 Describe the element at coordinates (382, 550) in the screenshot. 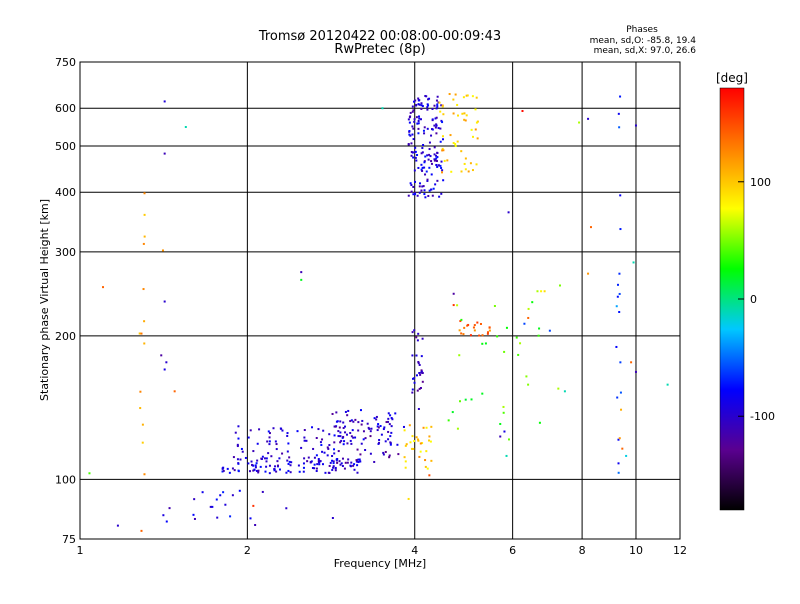

I see `x-tick-labels: 1 2 4 6 8 10 12` at that location.